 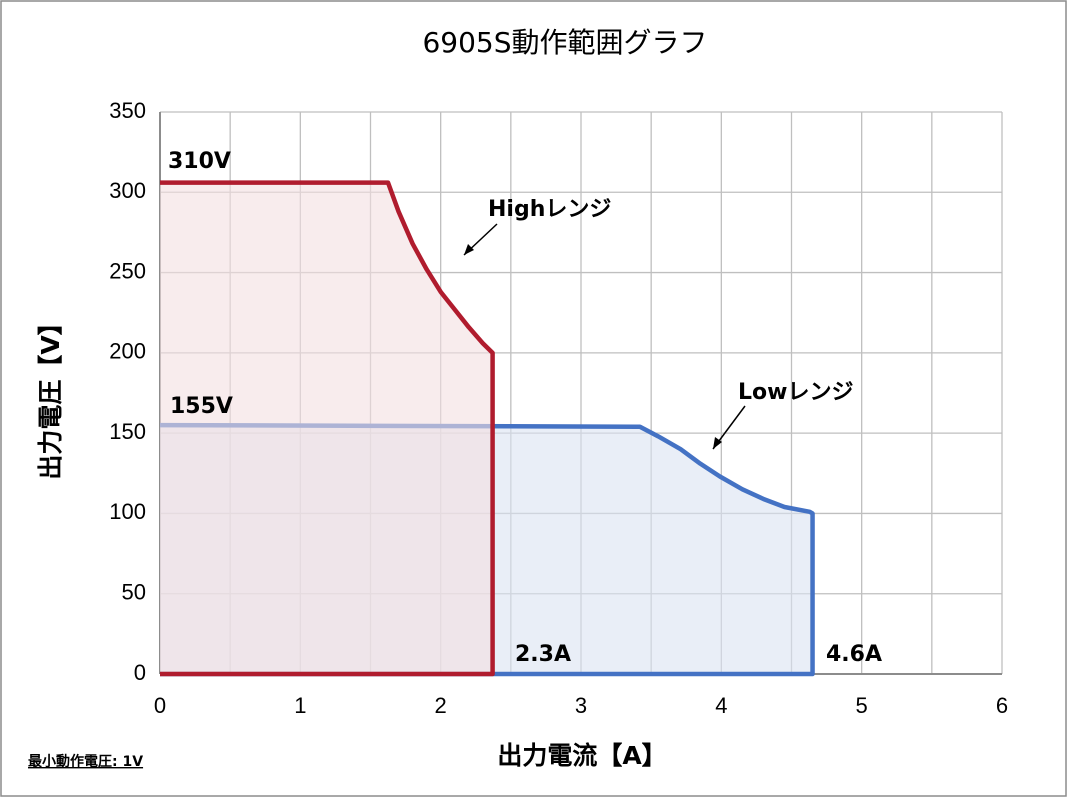 I want to click on annotation: 4.6A, so click(x=854, y=654).